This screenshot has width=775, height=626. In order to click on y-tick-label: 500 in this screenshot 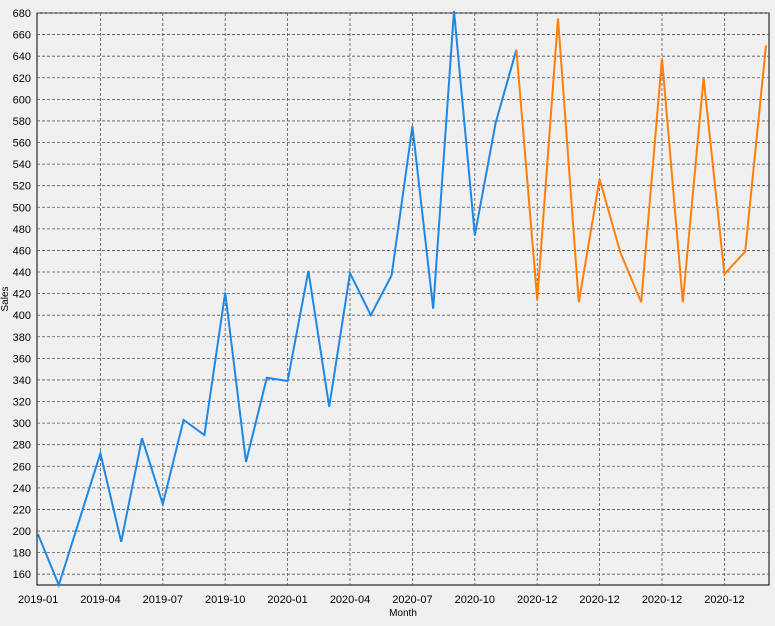, I will do `click(22, 208)`.